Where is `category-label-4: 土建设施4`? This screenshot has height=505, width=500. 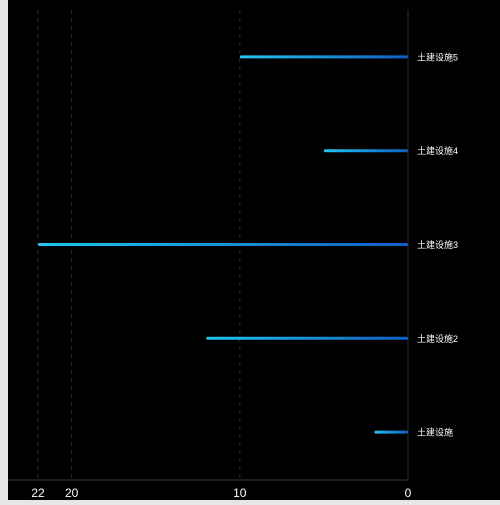
category-label-4: 土建设施4 is located at coordinates (437, 150).